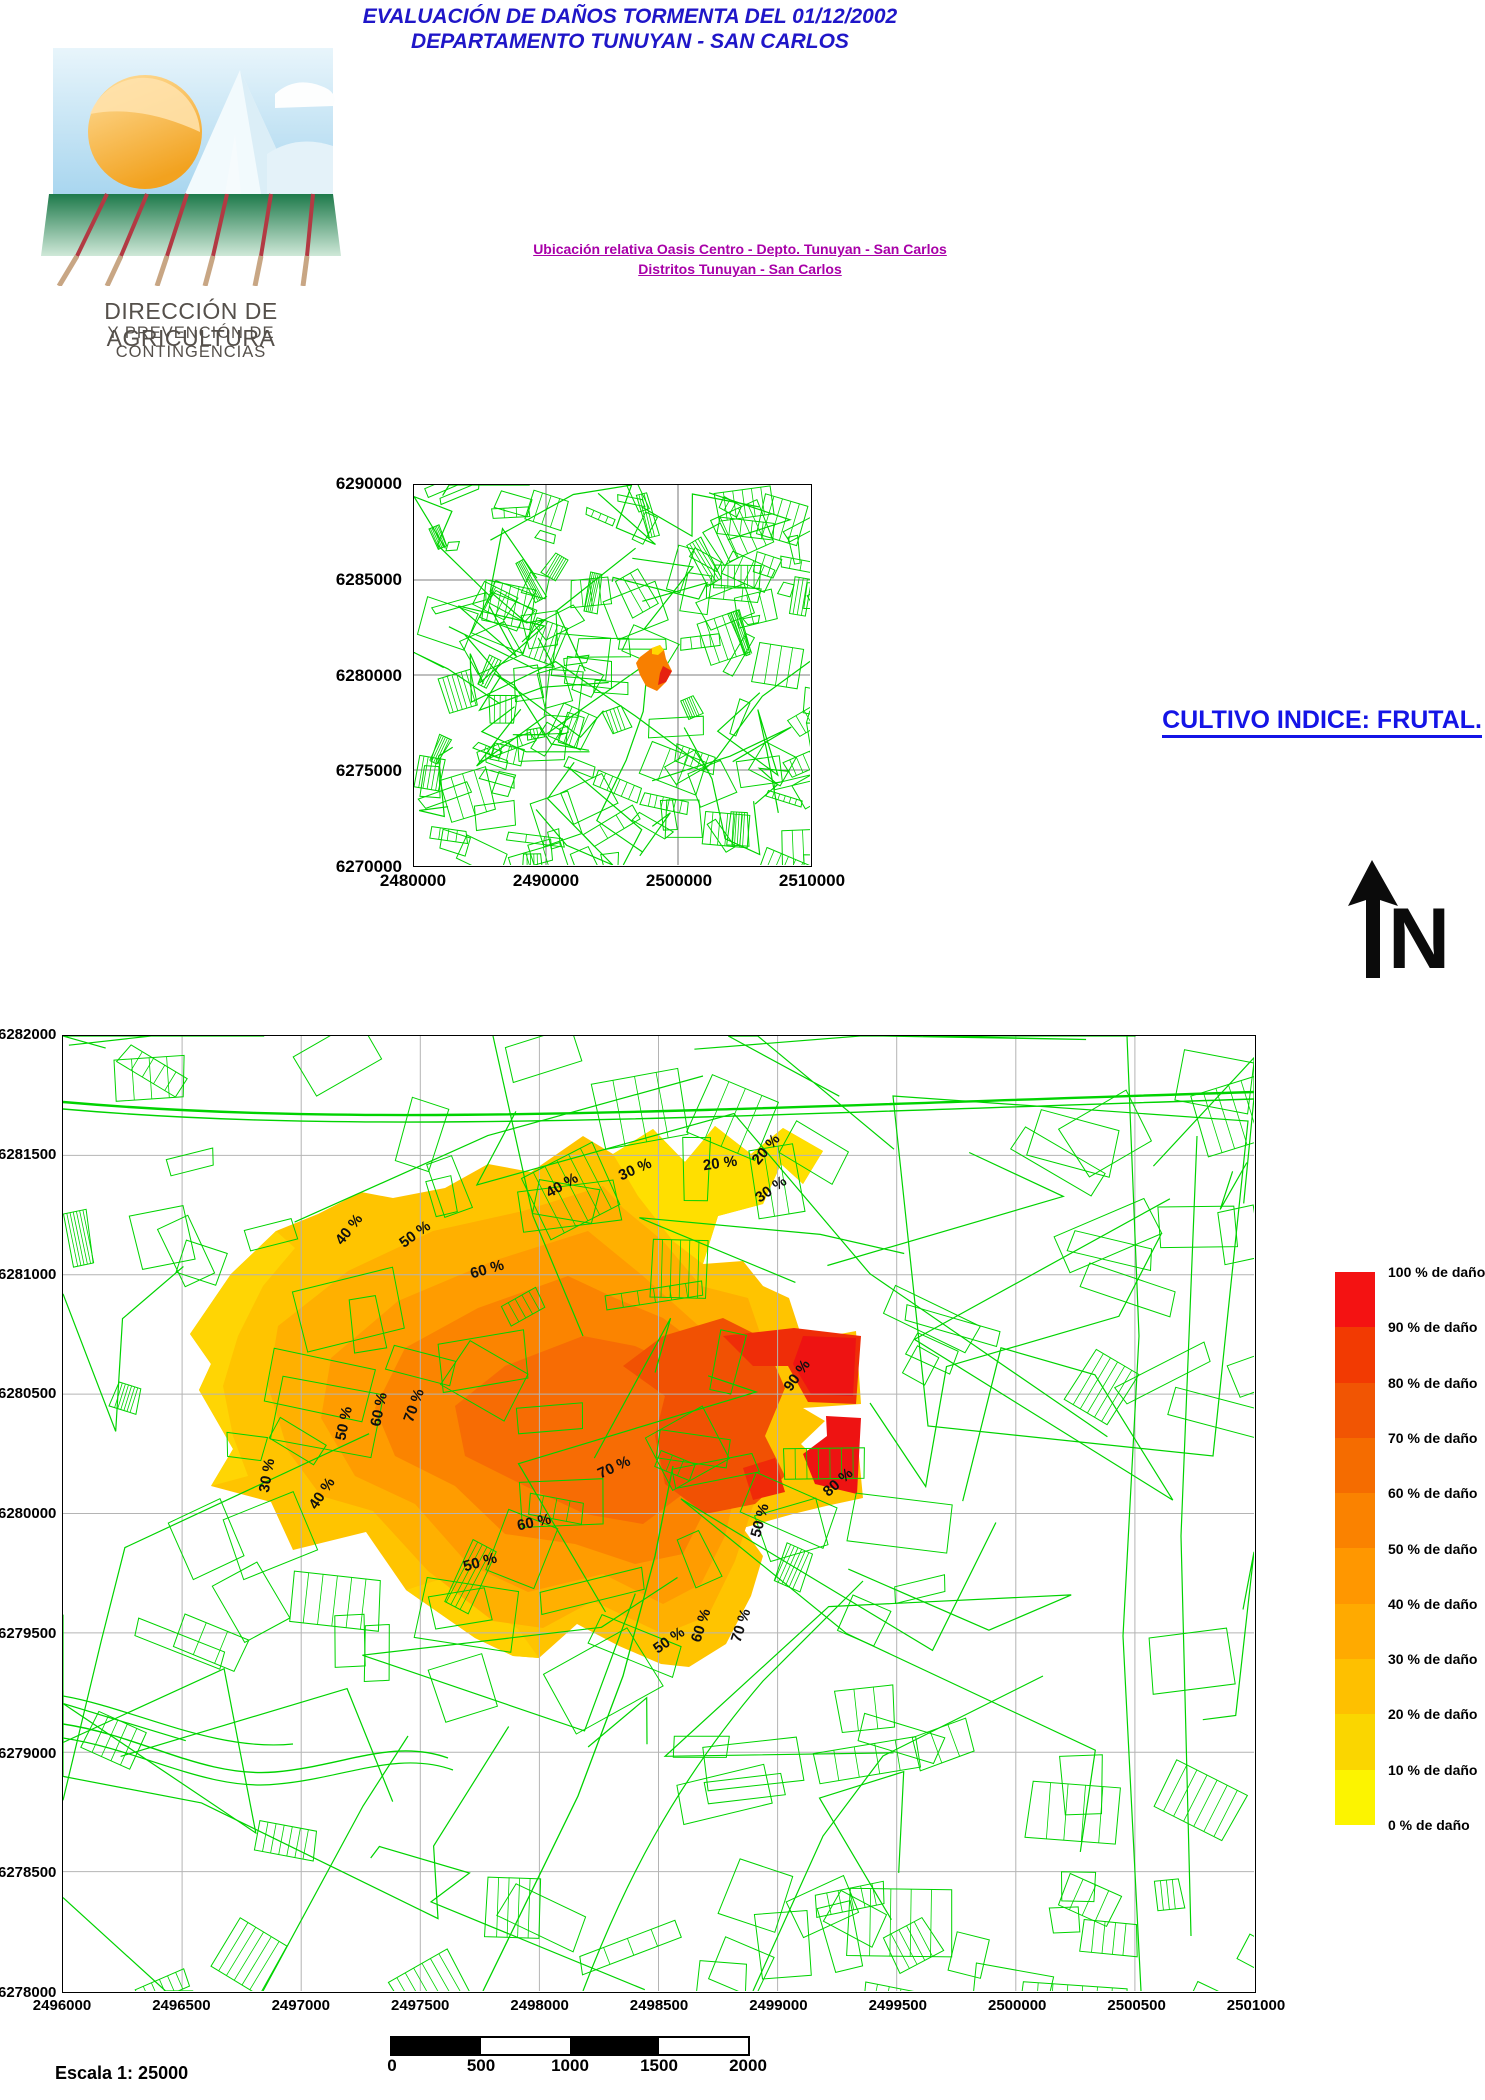 The image size is (1485, 2100). What do you see at coordinates (28, 1394) in the screenshot?
I see `main-y-tick-label: 6280500` at bounding box center [28, 1394].